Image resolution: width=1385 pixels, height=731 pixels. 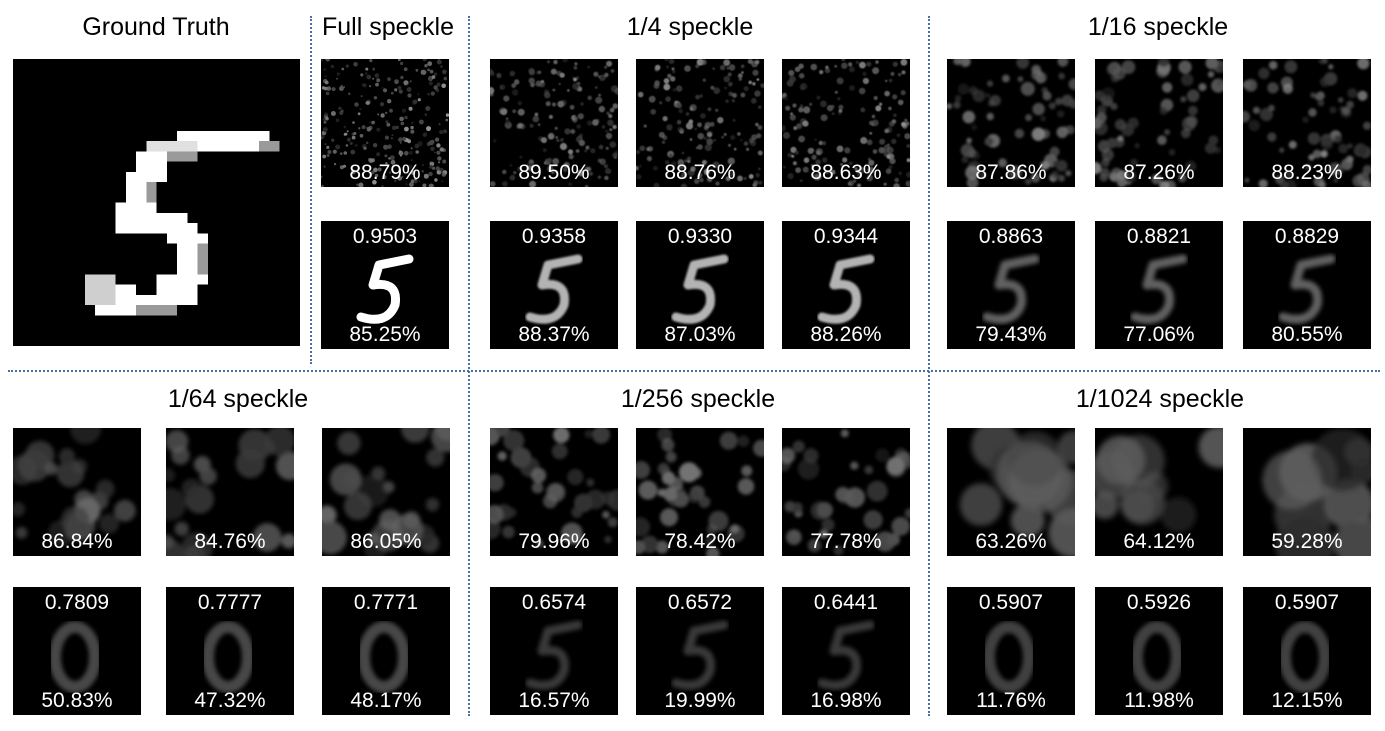 I want to click on reconstruction-accuracy-label: 79.43%, so click(x=1011, y=334).